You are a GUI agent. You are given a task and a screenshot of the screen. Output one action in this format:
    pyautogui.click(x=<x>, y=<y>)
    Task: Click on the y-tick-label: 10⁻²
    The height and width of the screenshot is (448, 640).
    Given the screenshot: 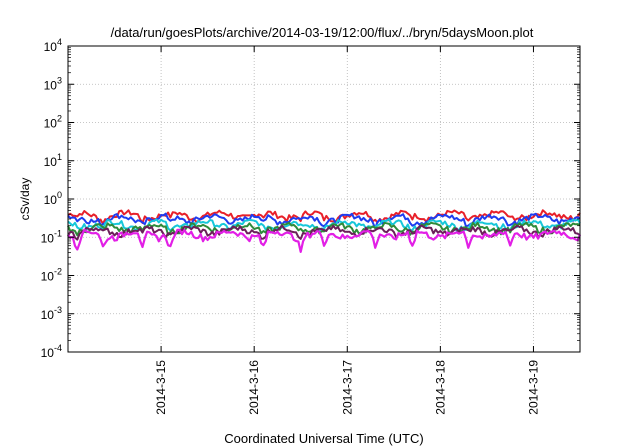 What is the action you would take?
    pyautogui.click(x=51, y=275)
    